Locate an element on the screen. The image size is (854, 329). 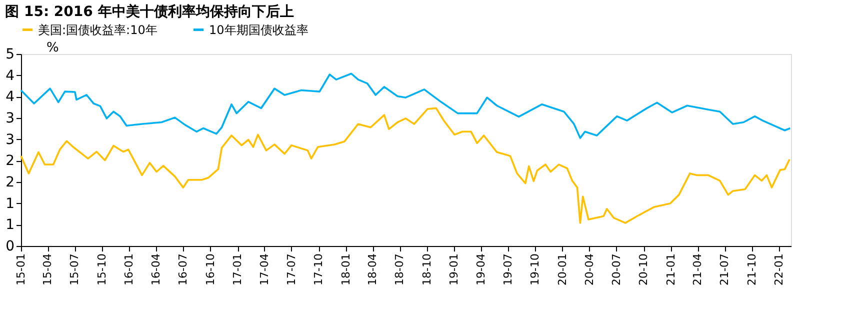
x-tick-label: 15-07 is located at coordinates (75, 270).